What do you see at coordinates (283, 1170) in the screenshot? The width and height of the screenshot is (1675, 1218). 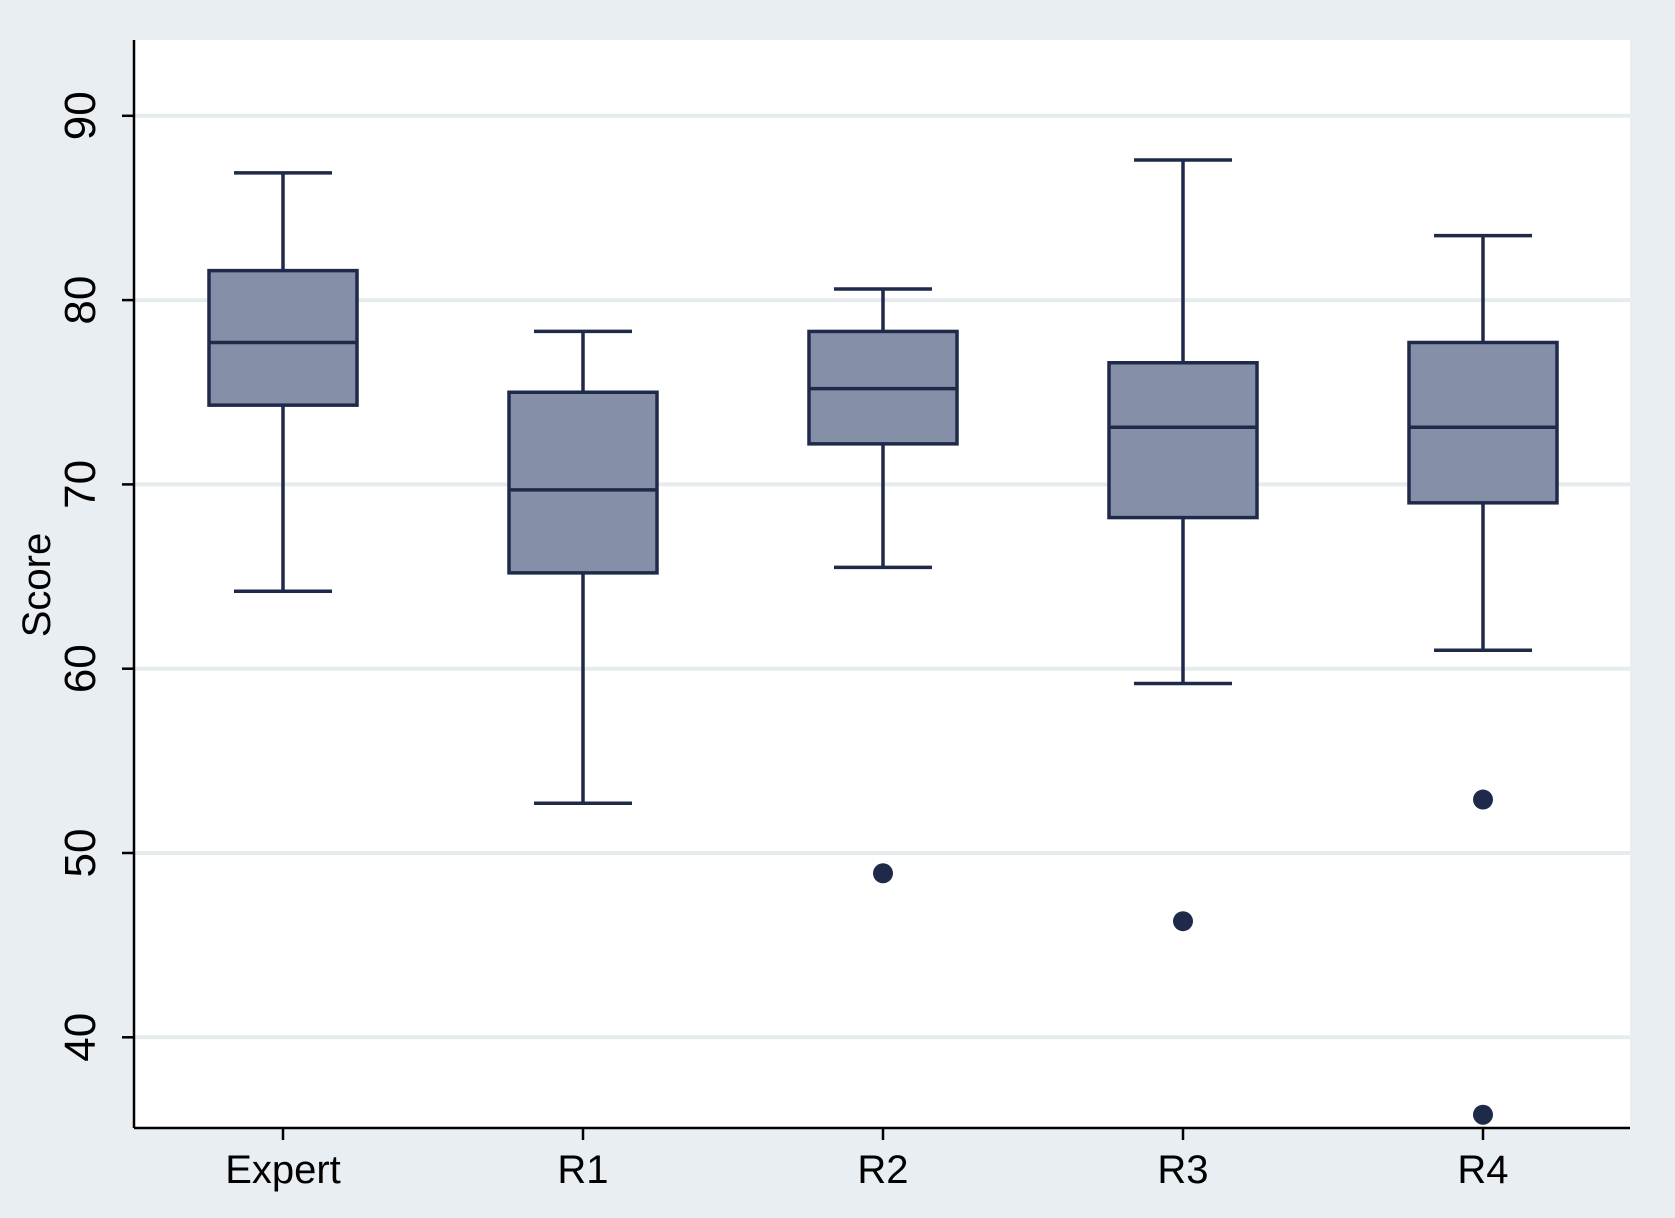 I see `x-category-label-Expert: Expert` at bounding box center [283, 1170].